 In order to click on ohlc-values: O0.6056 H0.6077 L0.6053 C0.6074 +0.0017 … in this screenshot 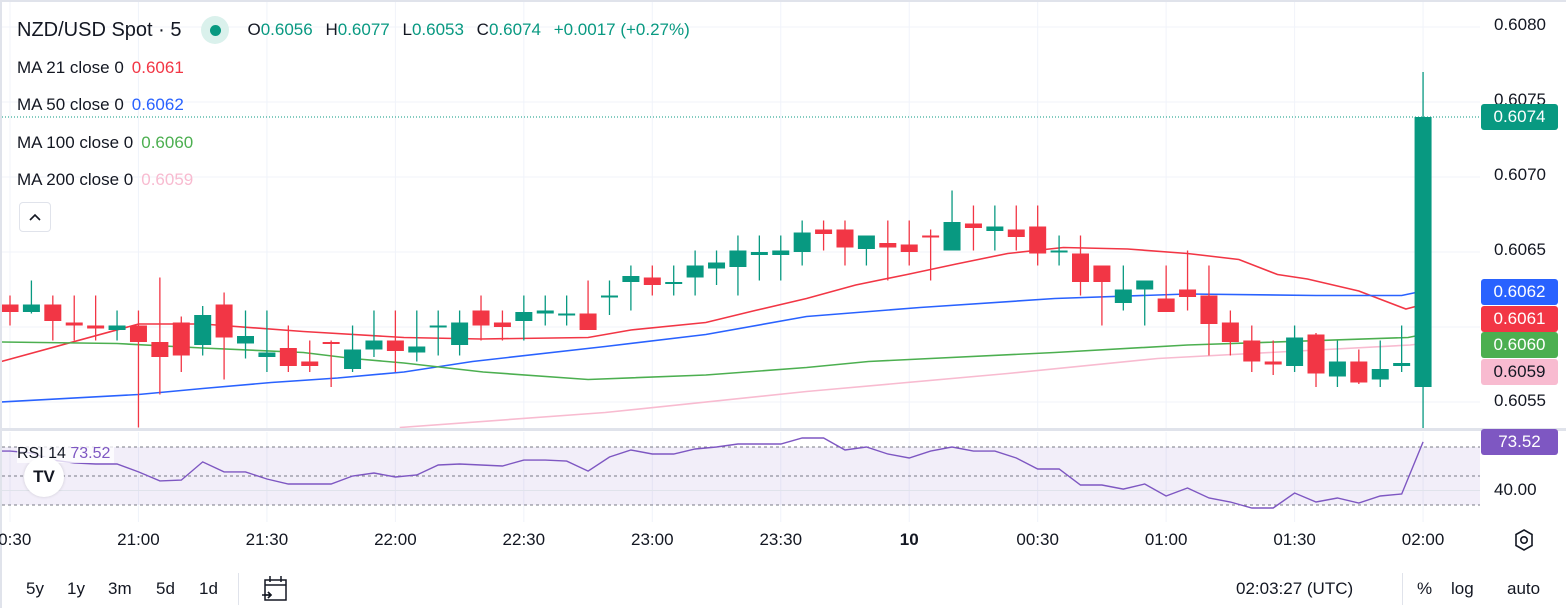, I will do `click(472, 30)`.